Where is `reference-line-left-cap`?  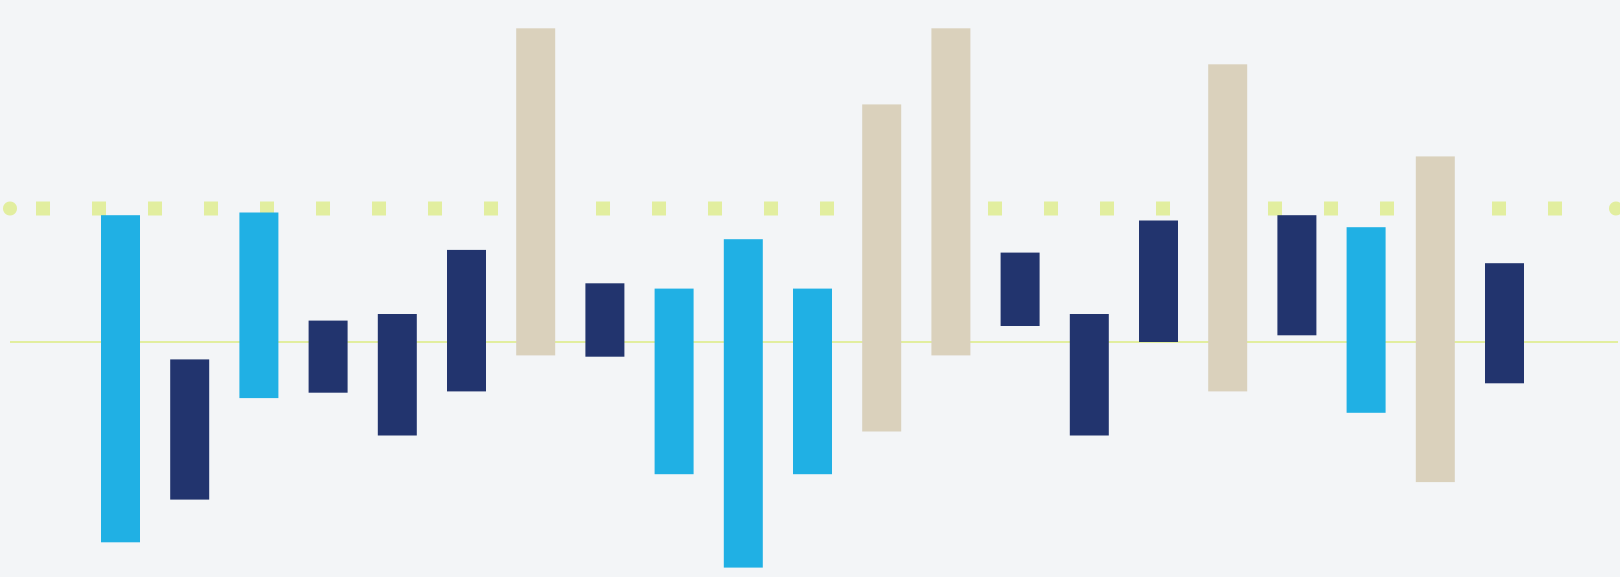 reference-line-left-cap is located at coordinates (10, 208).